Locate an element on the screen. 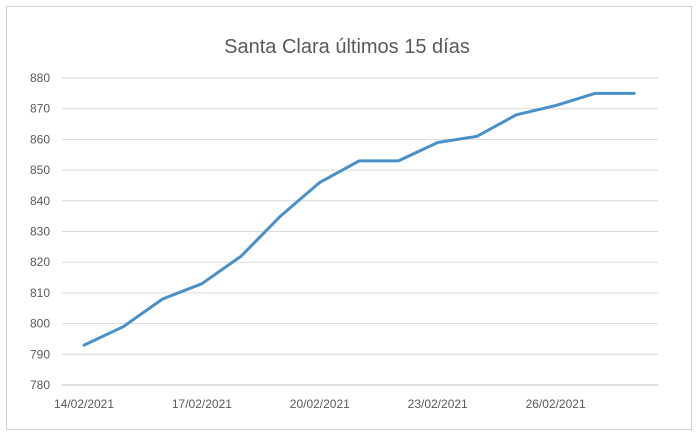  y-tick-label: 880 is located at coordinates (40, 78).